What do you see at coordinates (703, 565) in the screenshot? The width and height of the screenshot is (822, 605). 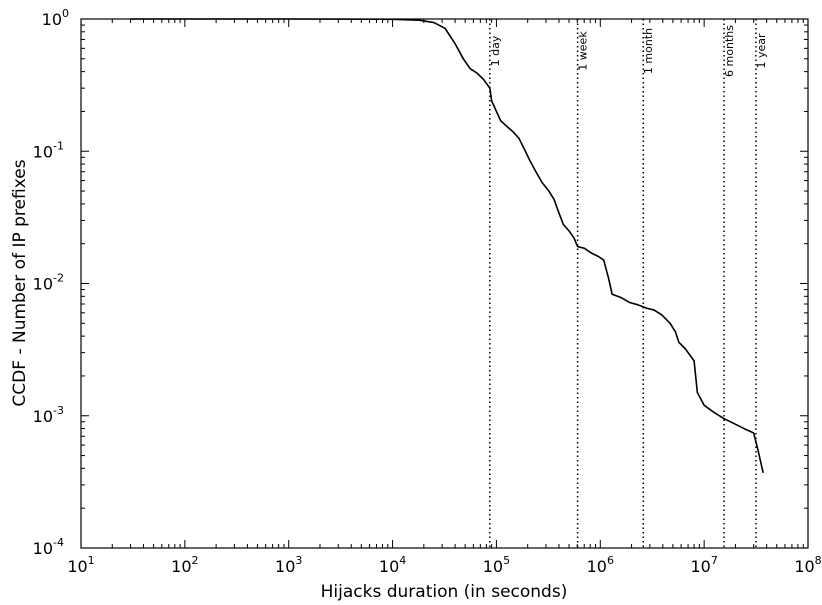 I see `x-tick-label: 10⁷` at bounding box center [703, 565].